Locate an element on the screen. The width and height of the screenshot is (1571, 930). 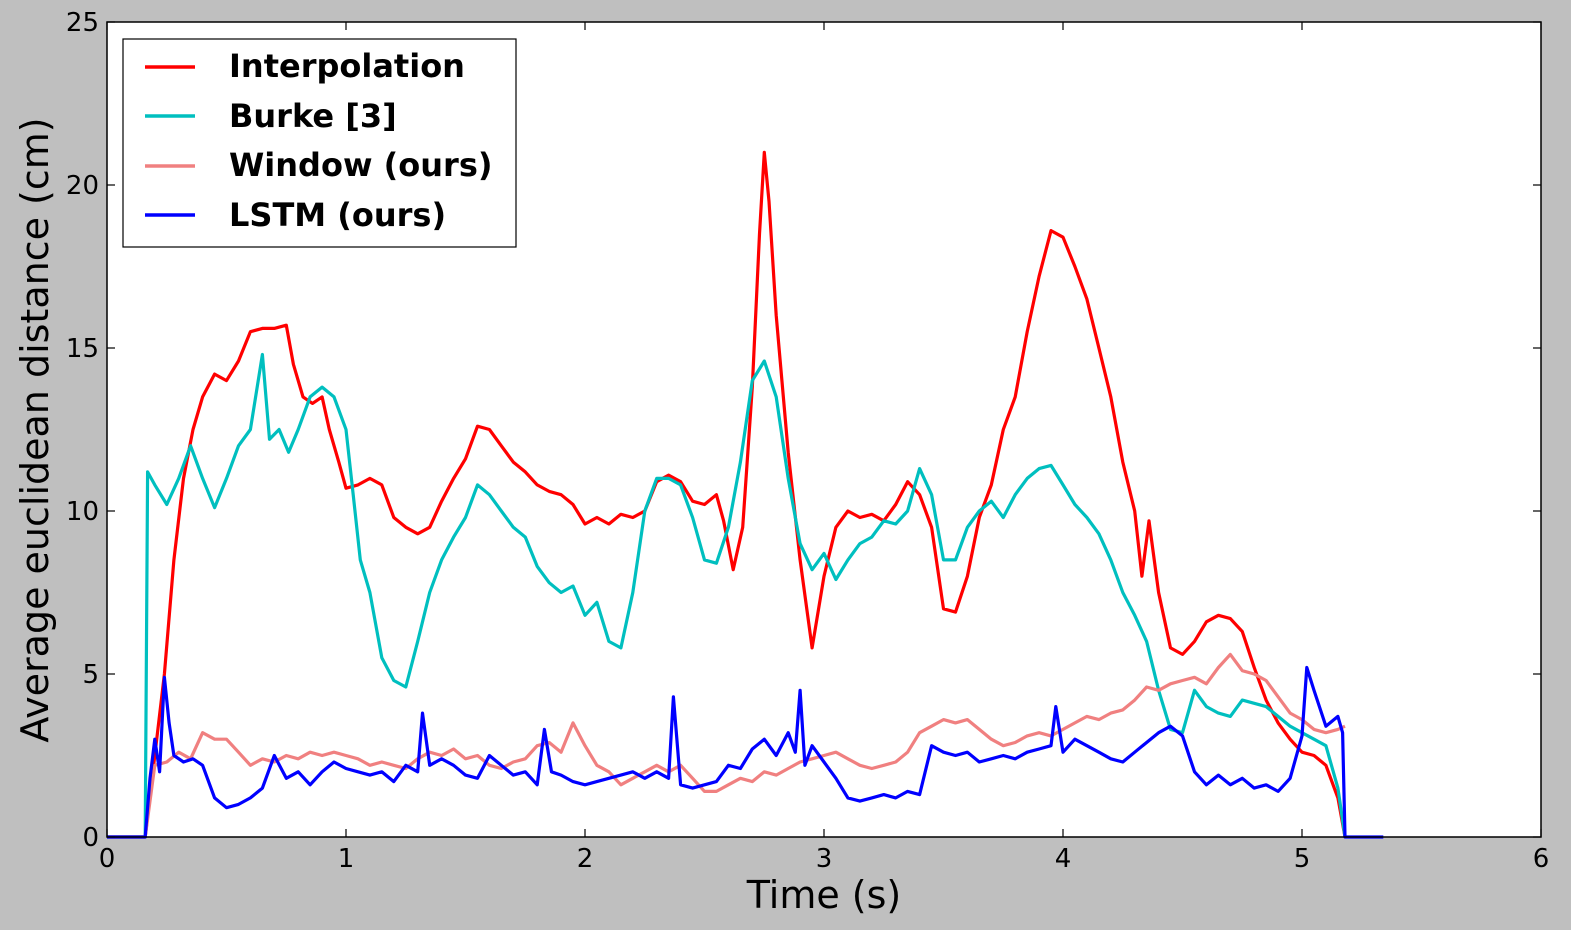
y-tick-label: 15 is located at coordinates (82, 349).